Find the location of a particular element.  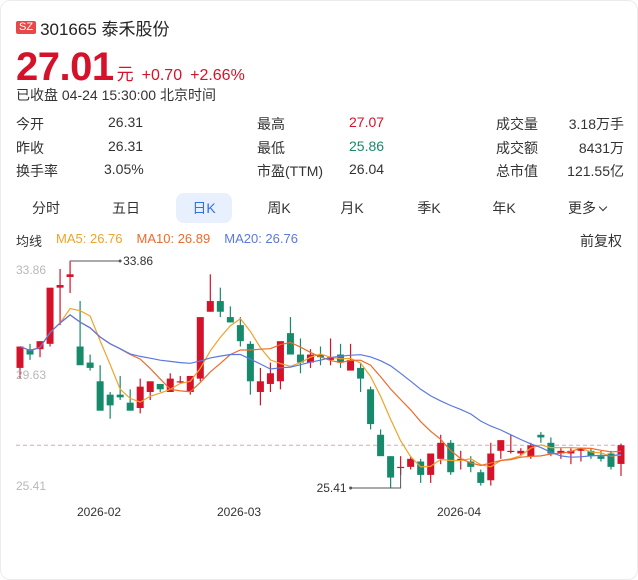

open-value: 26.31 is located at coordinates (126, 122).